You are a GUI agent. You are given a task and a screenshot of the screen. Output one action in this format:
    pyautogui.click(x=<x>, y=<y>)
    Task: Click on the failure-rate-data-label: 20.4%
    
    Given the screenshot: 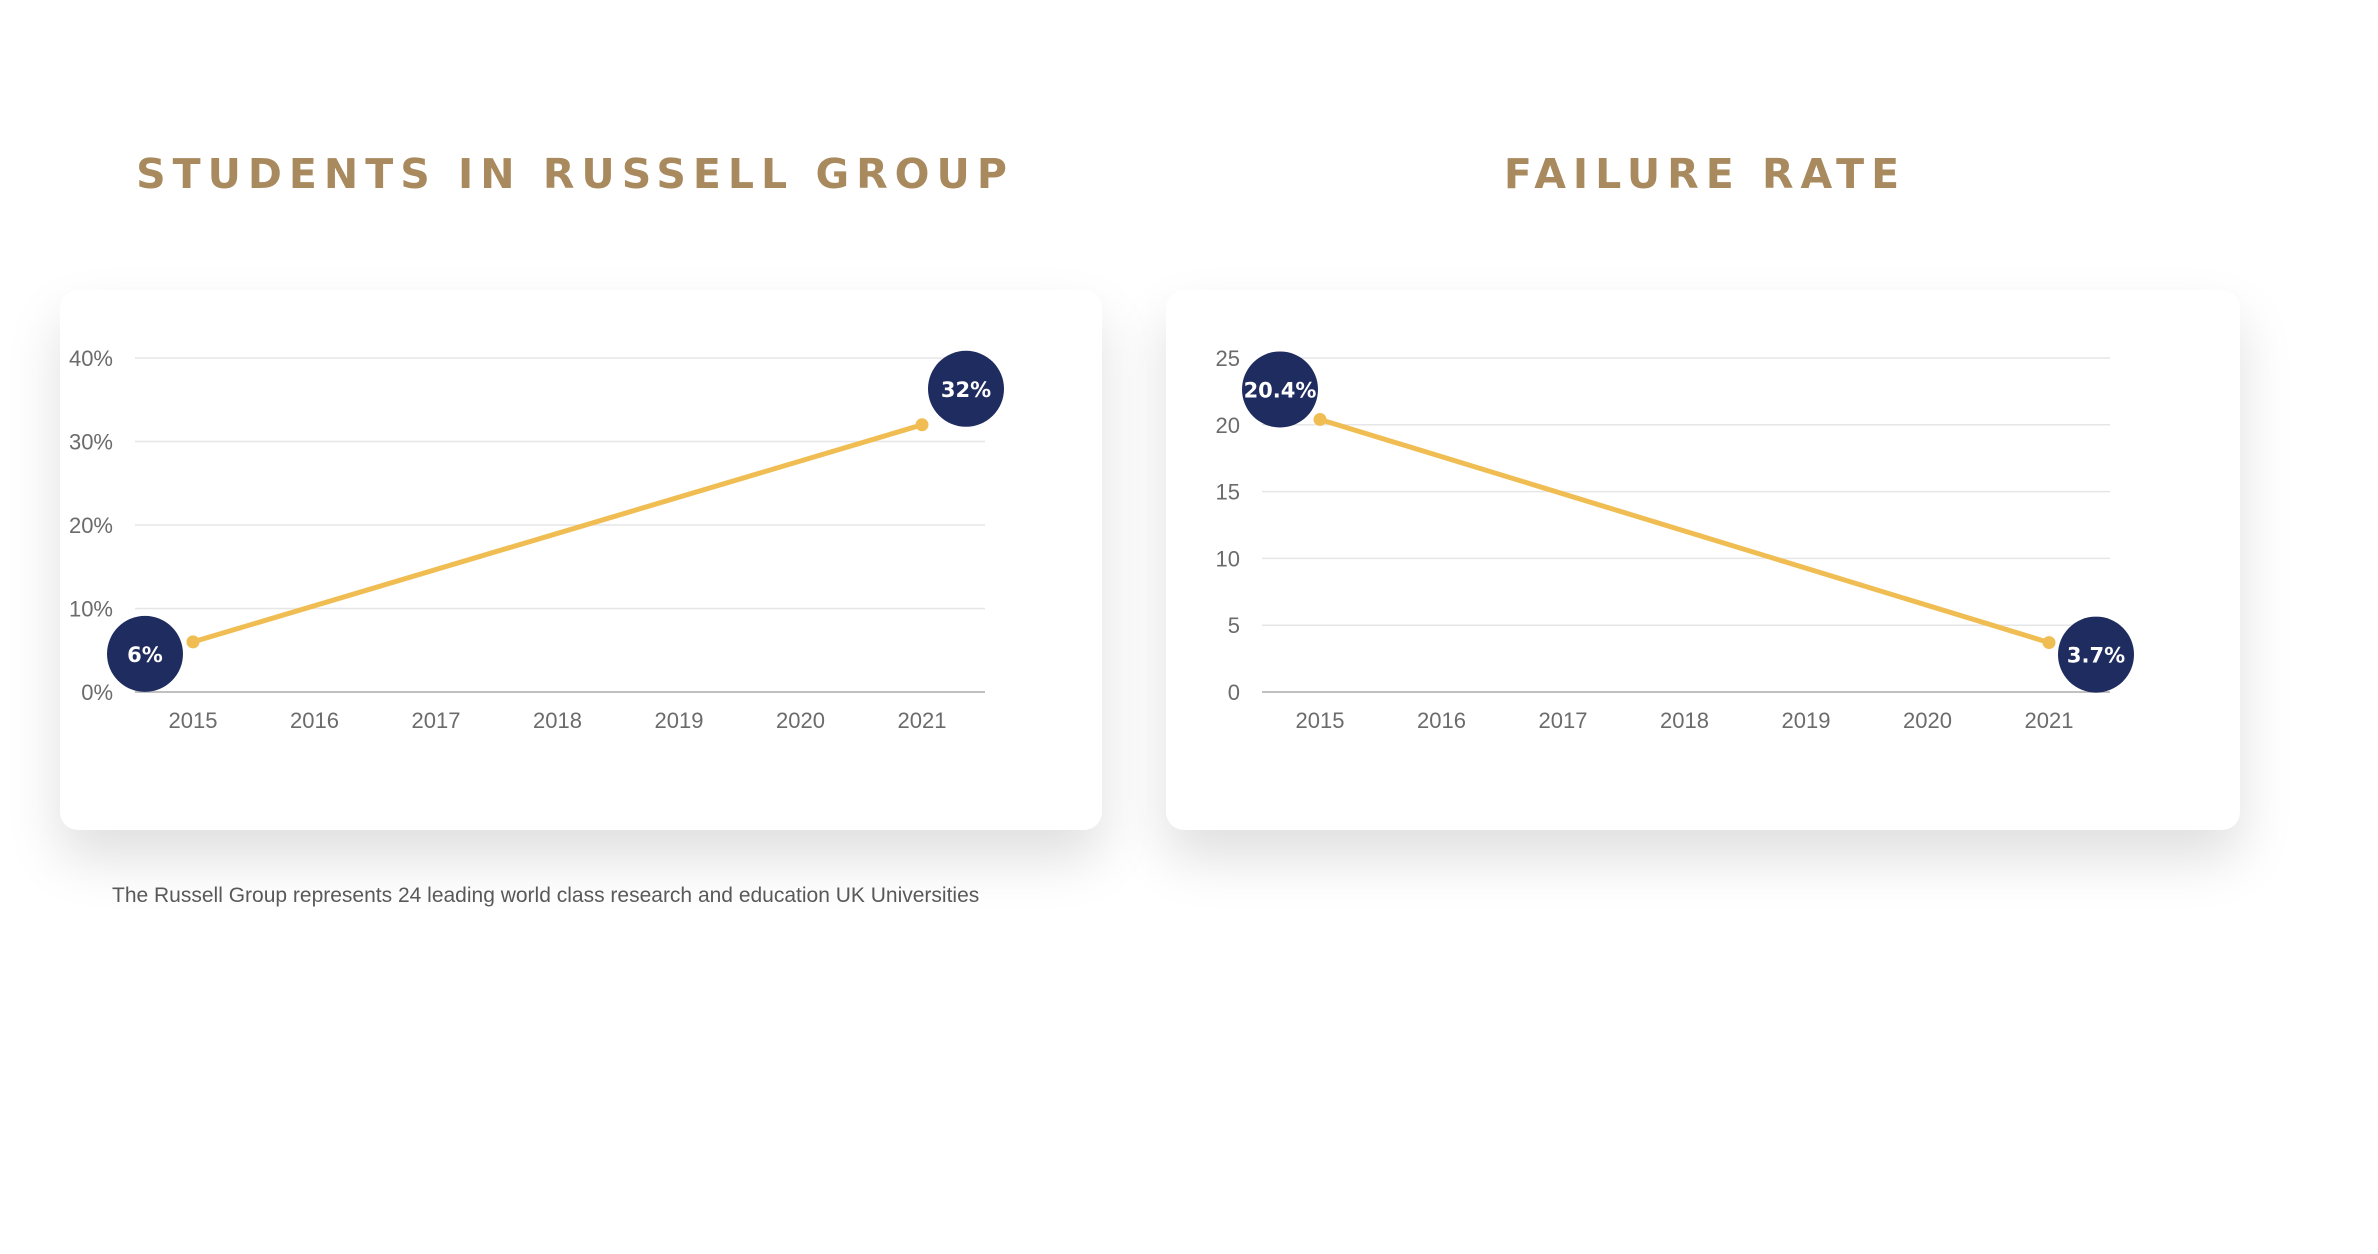 What is the action you would take?
    pyautogui.click(x=1280, y=390)
    